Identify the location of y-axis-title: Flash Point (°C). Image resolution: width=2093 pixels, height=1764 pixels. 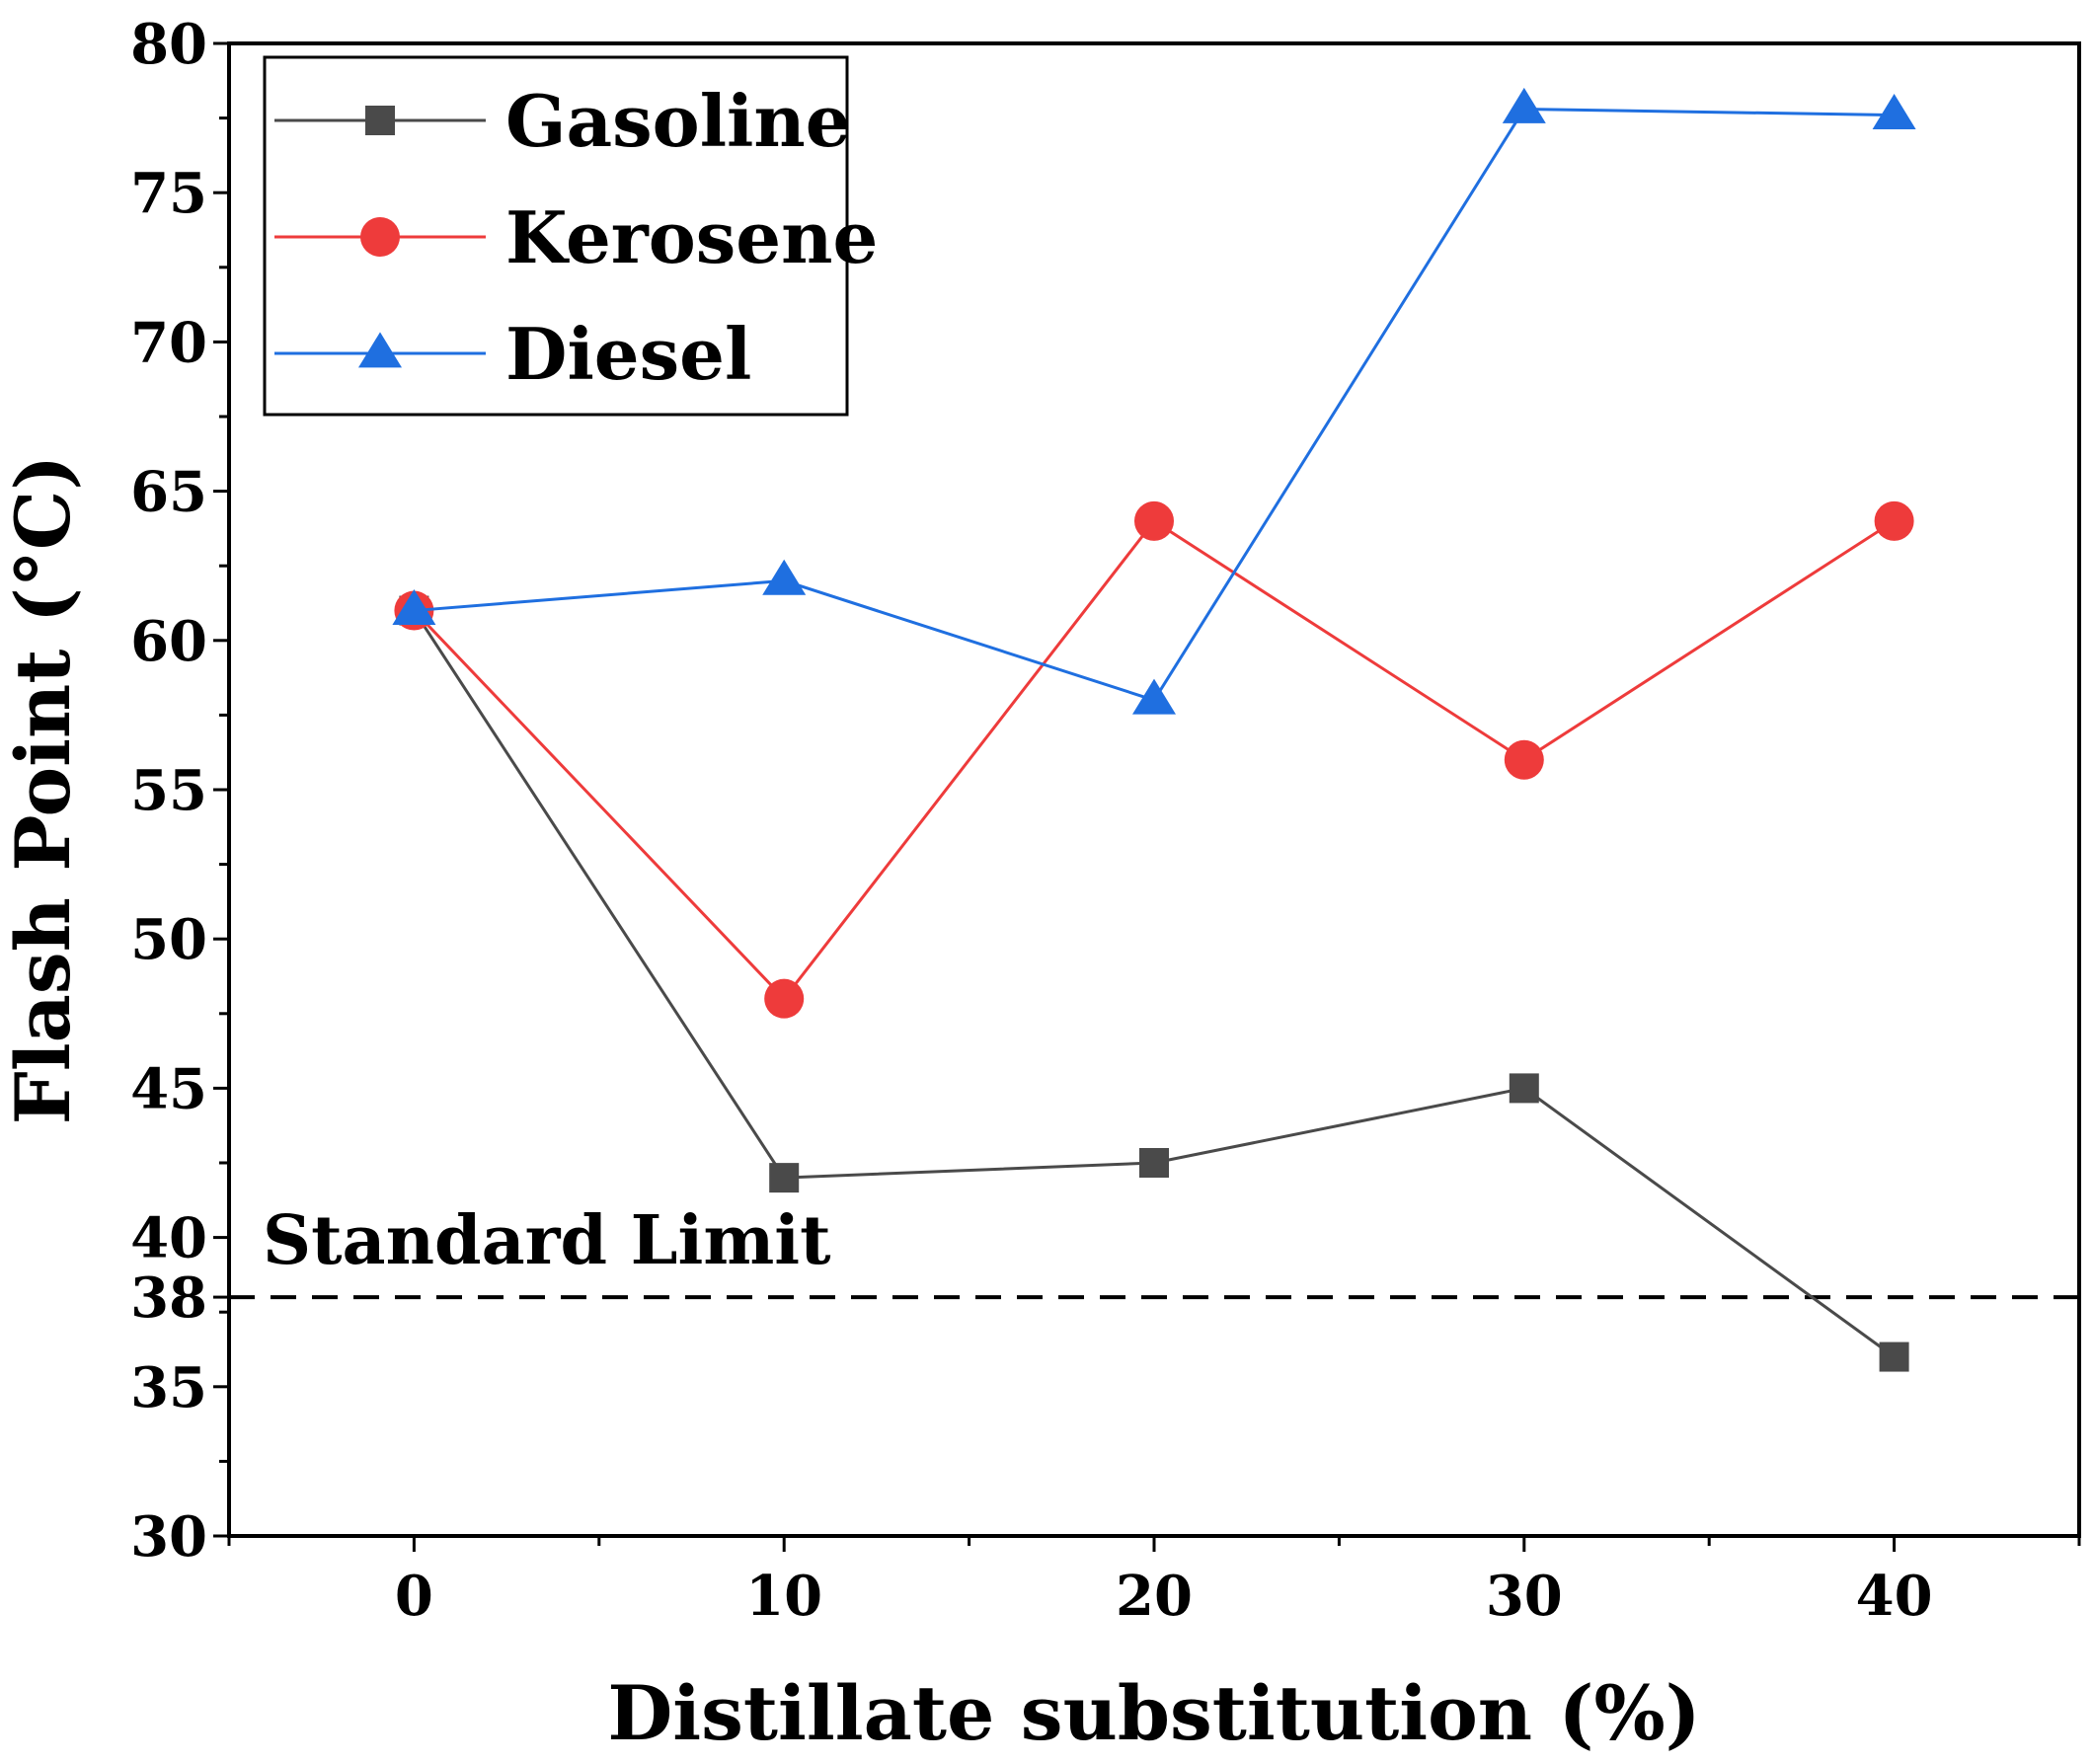
(43, 789).